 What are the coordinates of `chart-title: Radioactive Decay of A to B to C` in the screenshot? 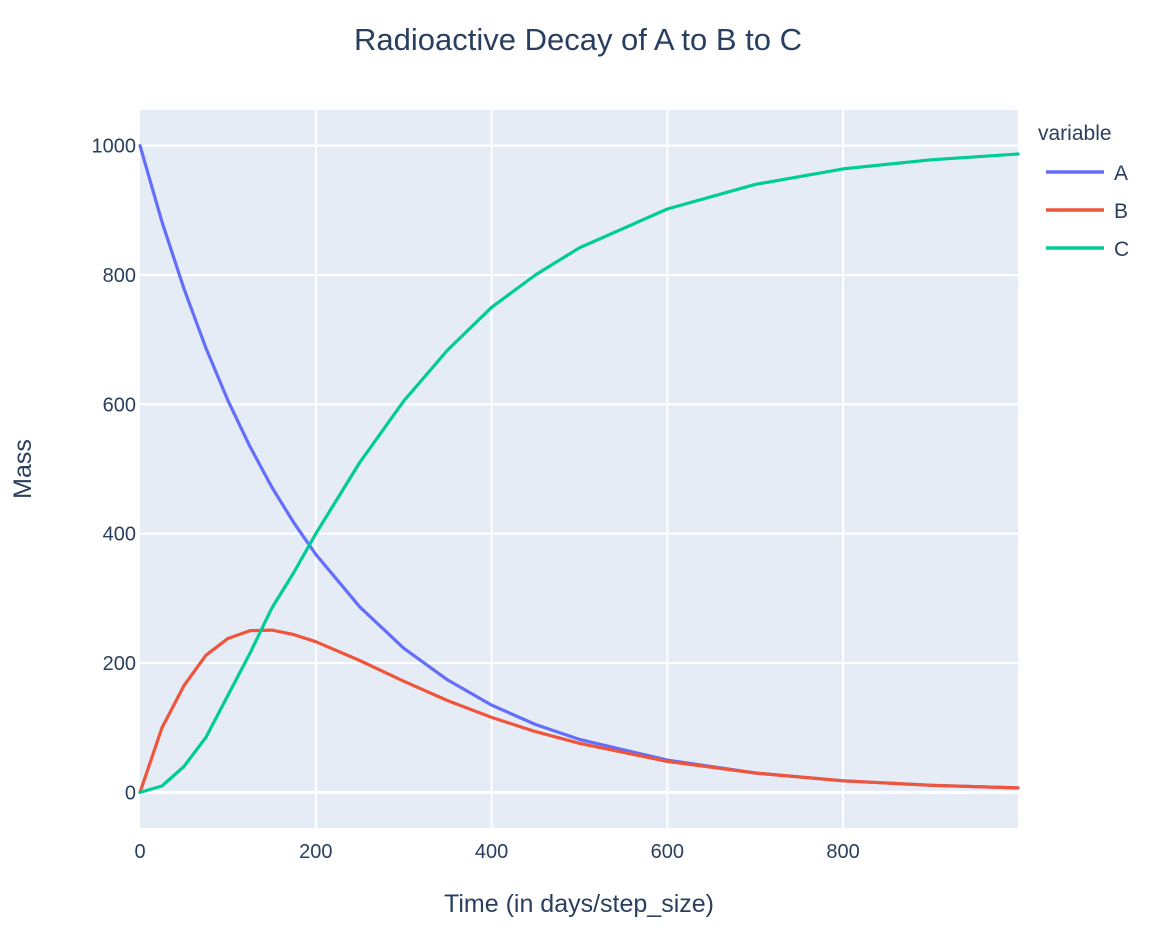 It's located at (578, 39).